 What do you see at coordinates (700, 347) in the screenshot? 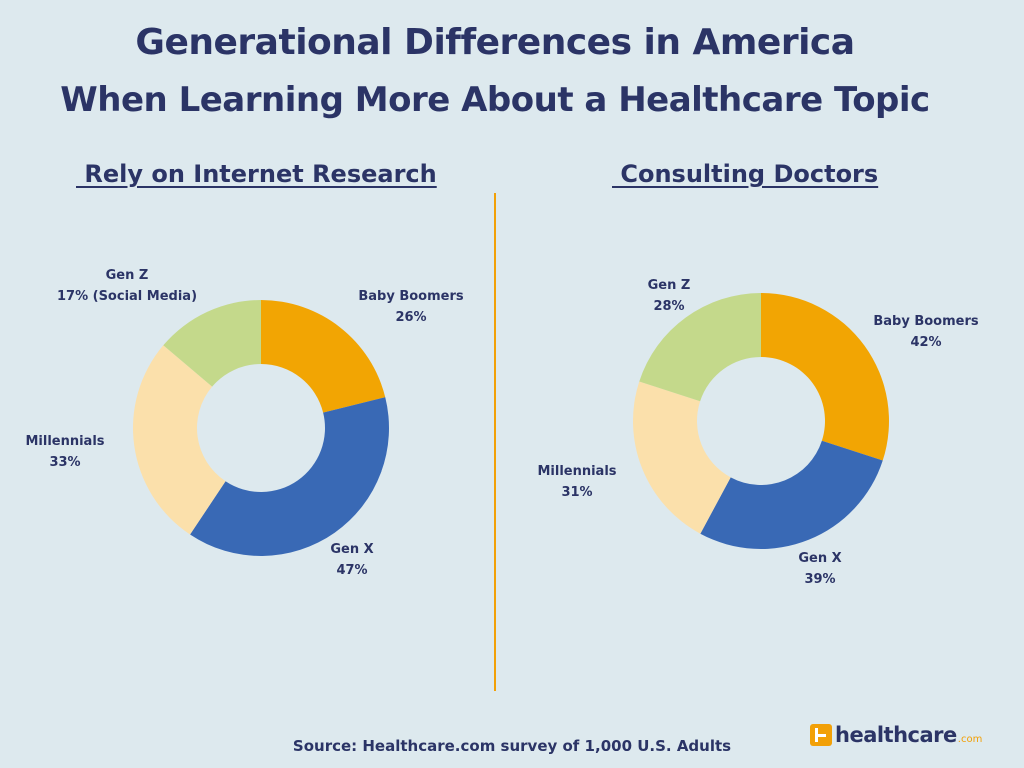
I see `doctors-slice-gen-z` at bounding box center [700, 347].